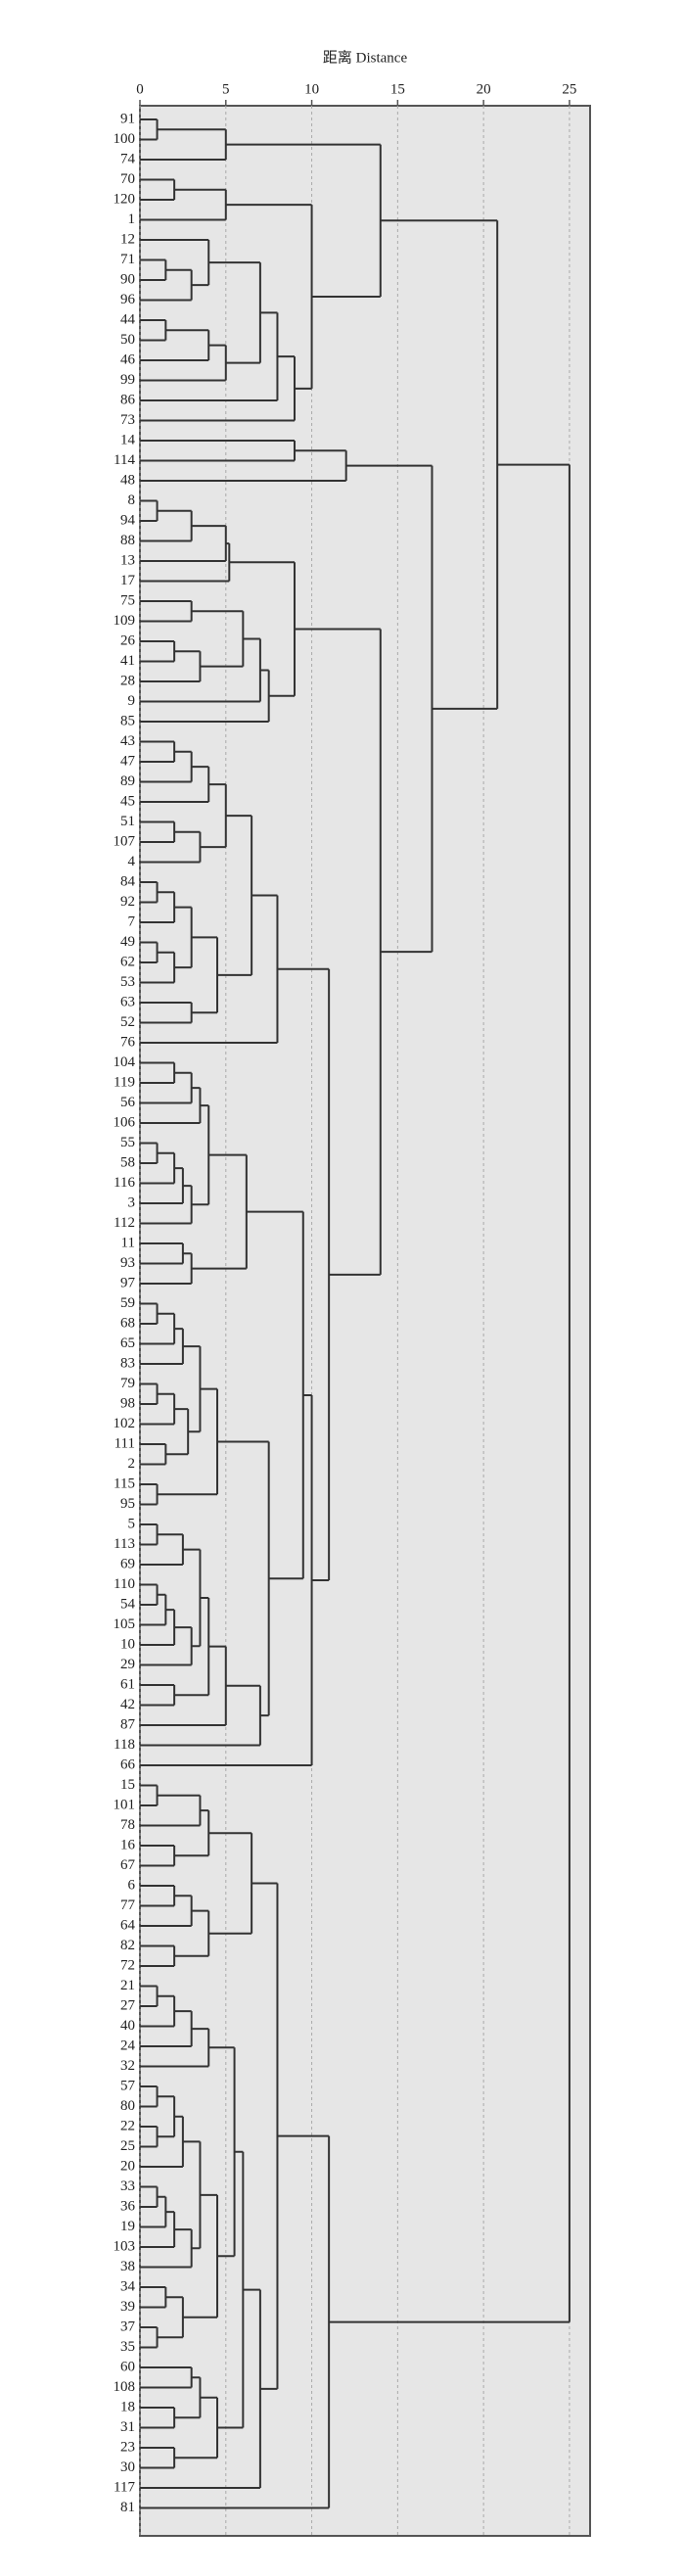 The height and width of the screenshot is (2576, 685). I want to click on leaf-label: 45, so click(127, 801).